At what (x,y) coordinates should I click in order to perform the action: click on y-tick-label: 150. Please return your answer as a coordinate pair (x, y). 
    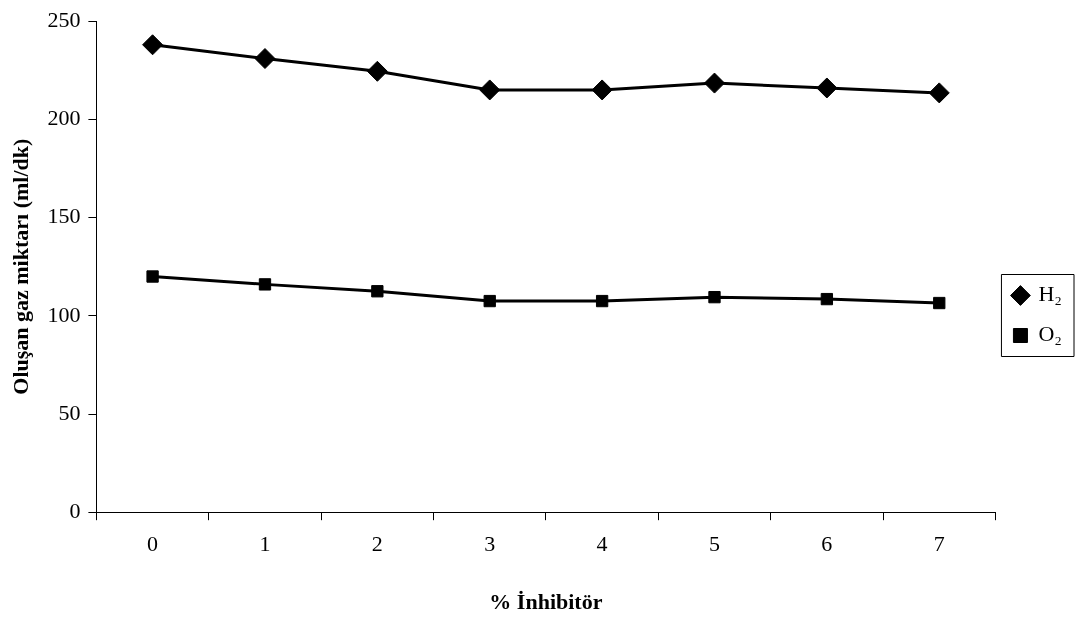
    Looking at the image, I should click on (64, 216).